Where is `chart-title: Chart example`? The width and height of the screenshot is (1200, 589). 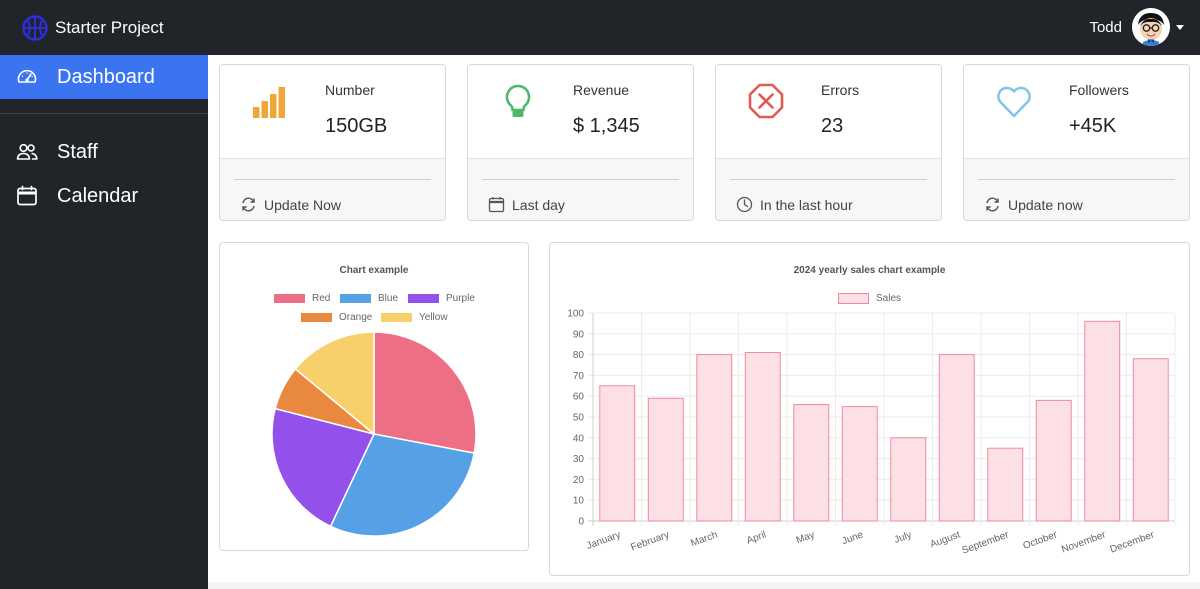 chart-title: Chart example is located at coordinates (374, 270).